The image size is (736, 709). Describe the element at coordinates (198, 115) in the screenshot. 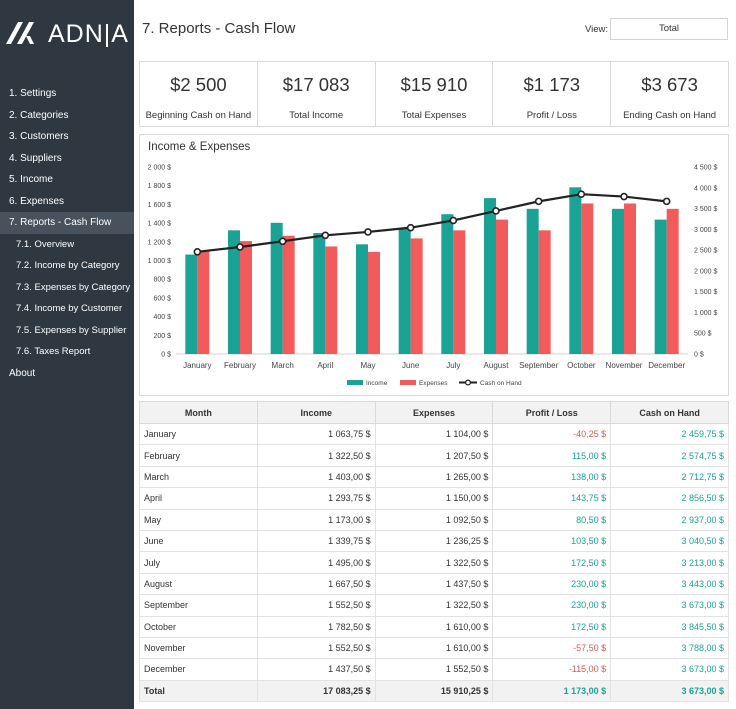

I see `kpi-label: Beginning Cash on Hand` at that location.